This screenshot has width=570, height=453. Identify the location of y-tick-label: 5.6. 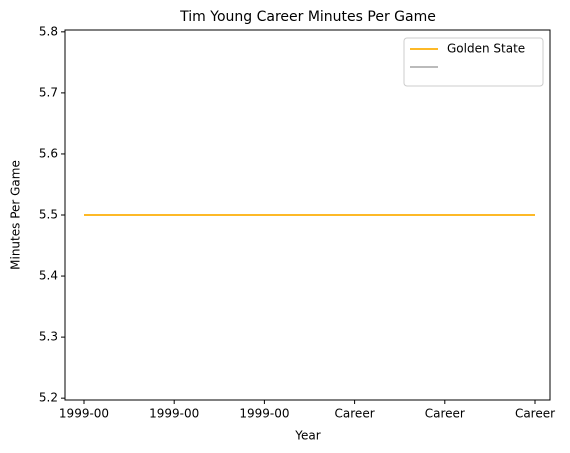
(48, 153).